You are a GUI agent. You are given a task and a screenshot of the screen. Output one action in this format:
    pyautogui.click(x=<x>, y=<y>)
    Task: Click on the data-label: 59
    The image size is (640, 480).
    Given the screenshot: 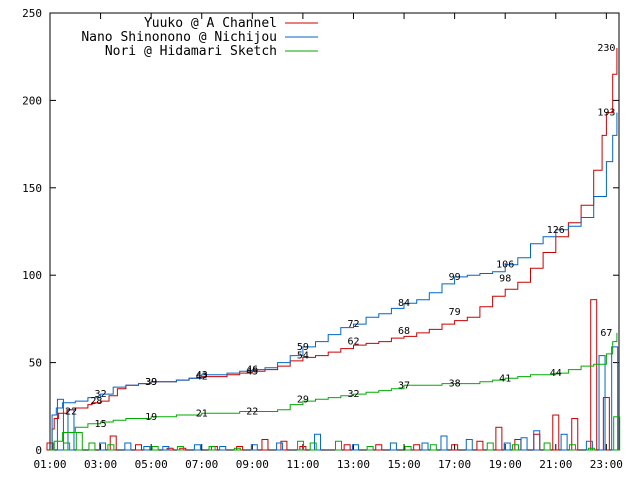 What is the action you would take?
    pyautogui.click(x=303, y=347)
    